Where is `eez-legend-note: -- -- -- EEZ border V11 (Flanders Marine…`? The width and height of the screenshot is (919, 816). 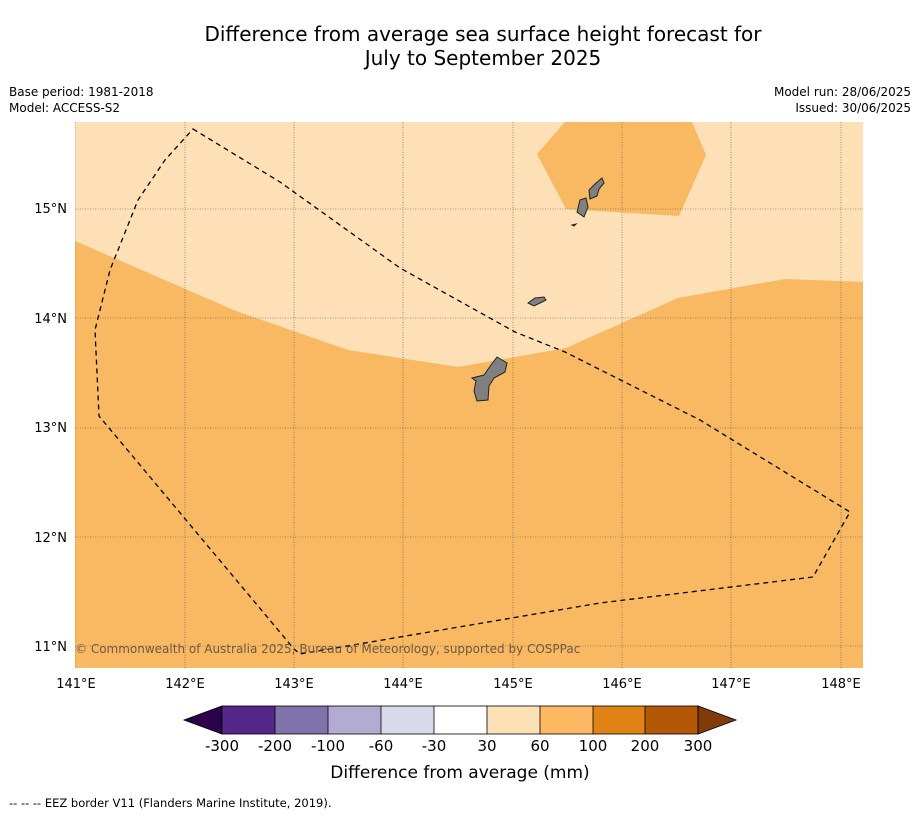
eez-legend-note: -- -- -- EEZ border V11 (Flanders Marine… is located at coordinates (170, 803).